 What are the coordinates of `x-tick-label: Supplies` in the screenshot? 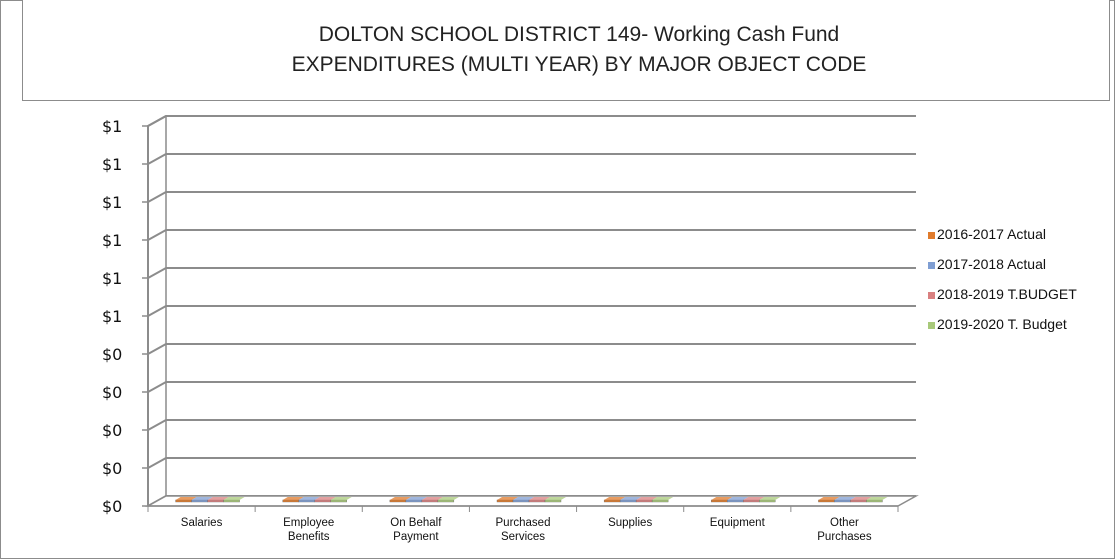 It's located at (630, 523).